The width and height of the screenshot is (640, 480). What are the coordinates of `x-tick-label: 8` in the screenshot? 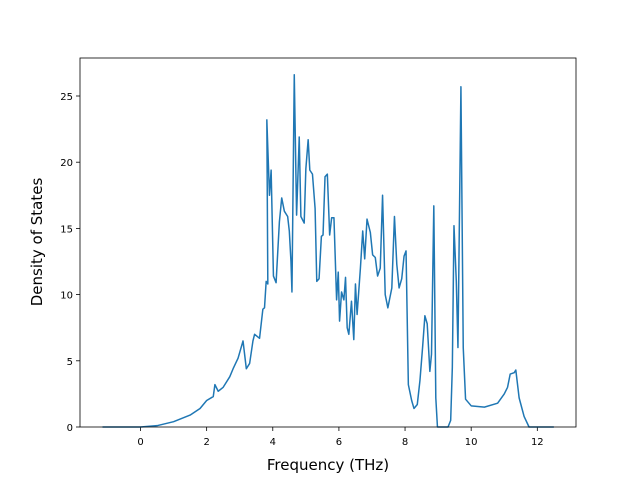 It's located at (405, 442).